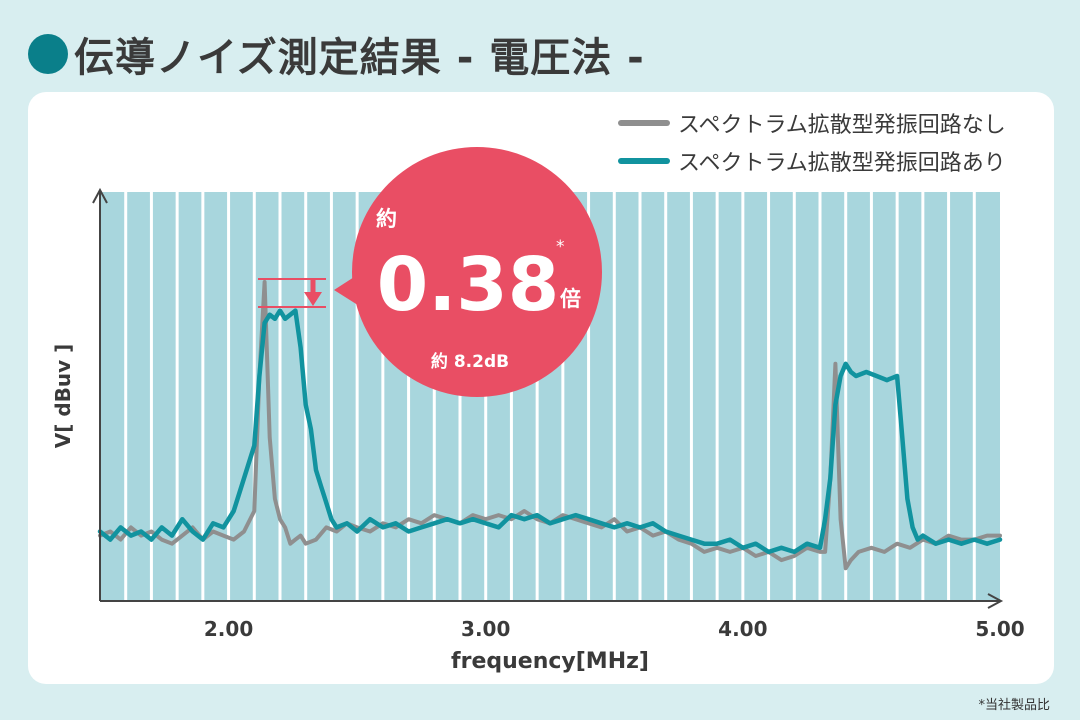 The height and width of the screenshot is (720, 1080). What do you see at coordinates (570, 299) in the screenshot?
I see `callout-unit: 倍` at bounding box center [570, 299].